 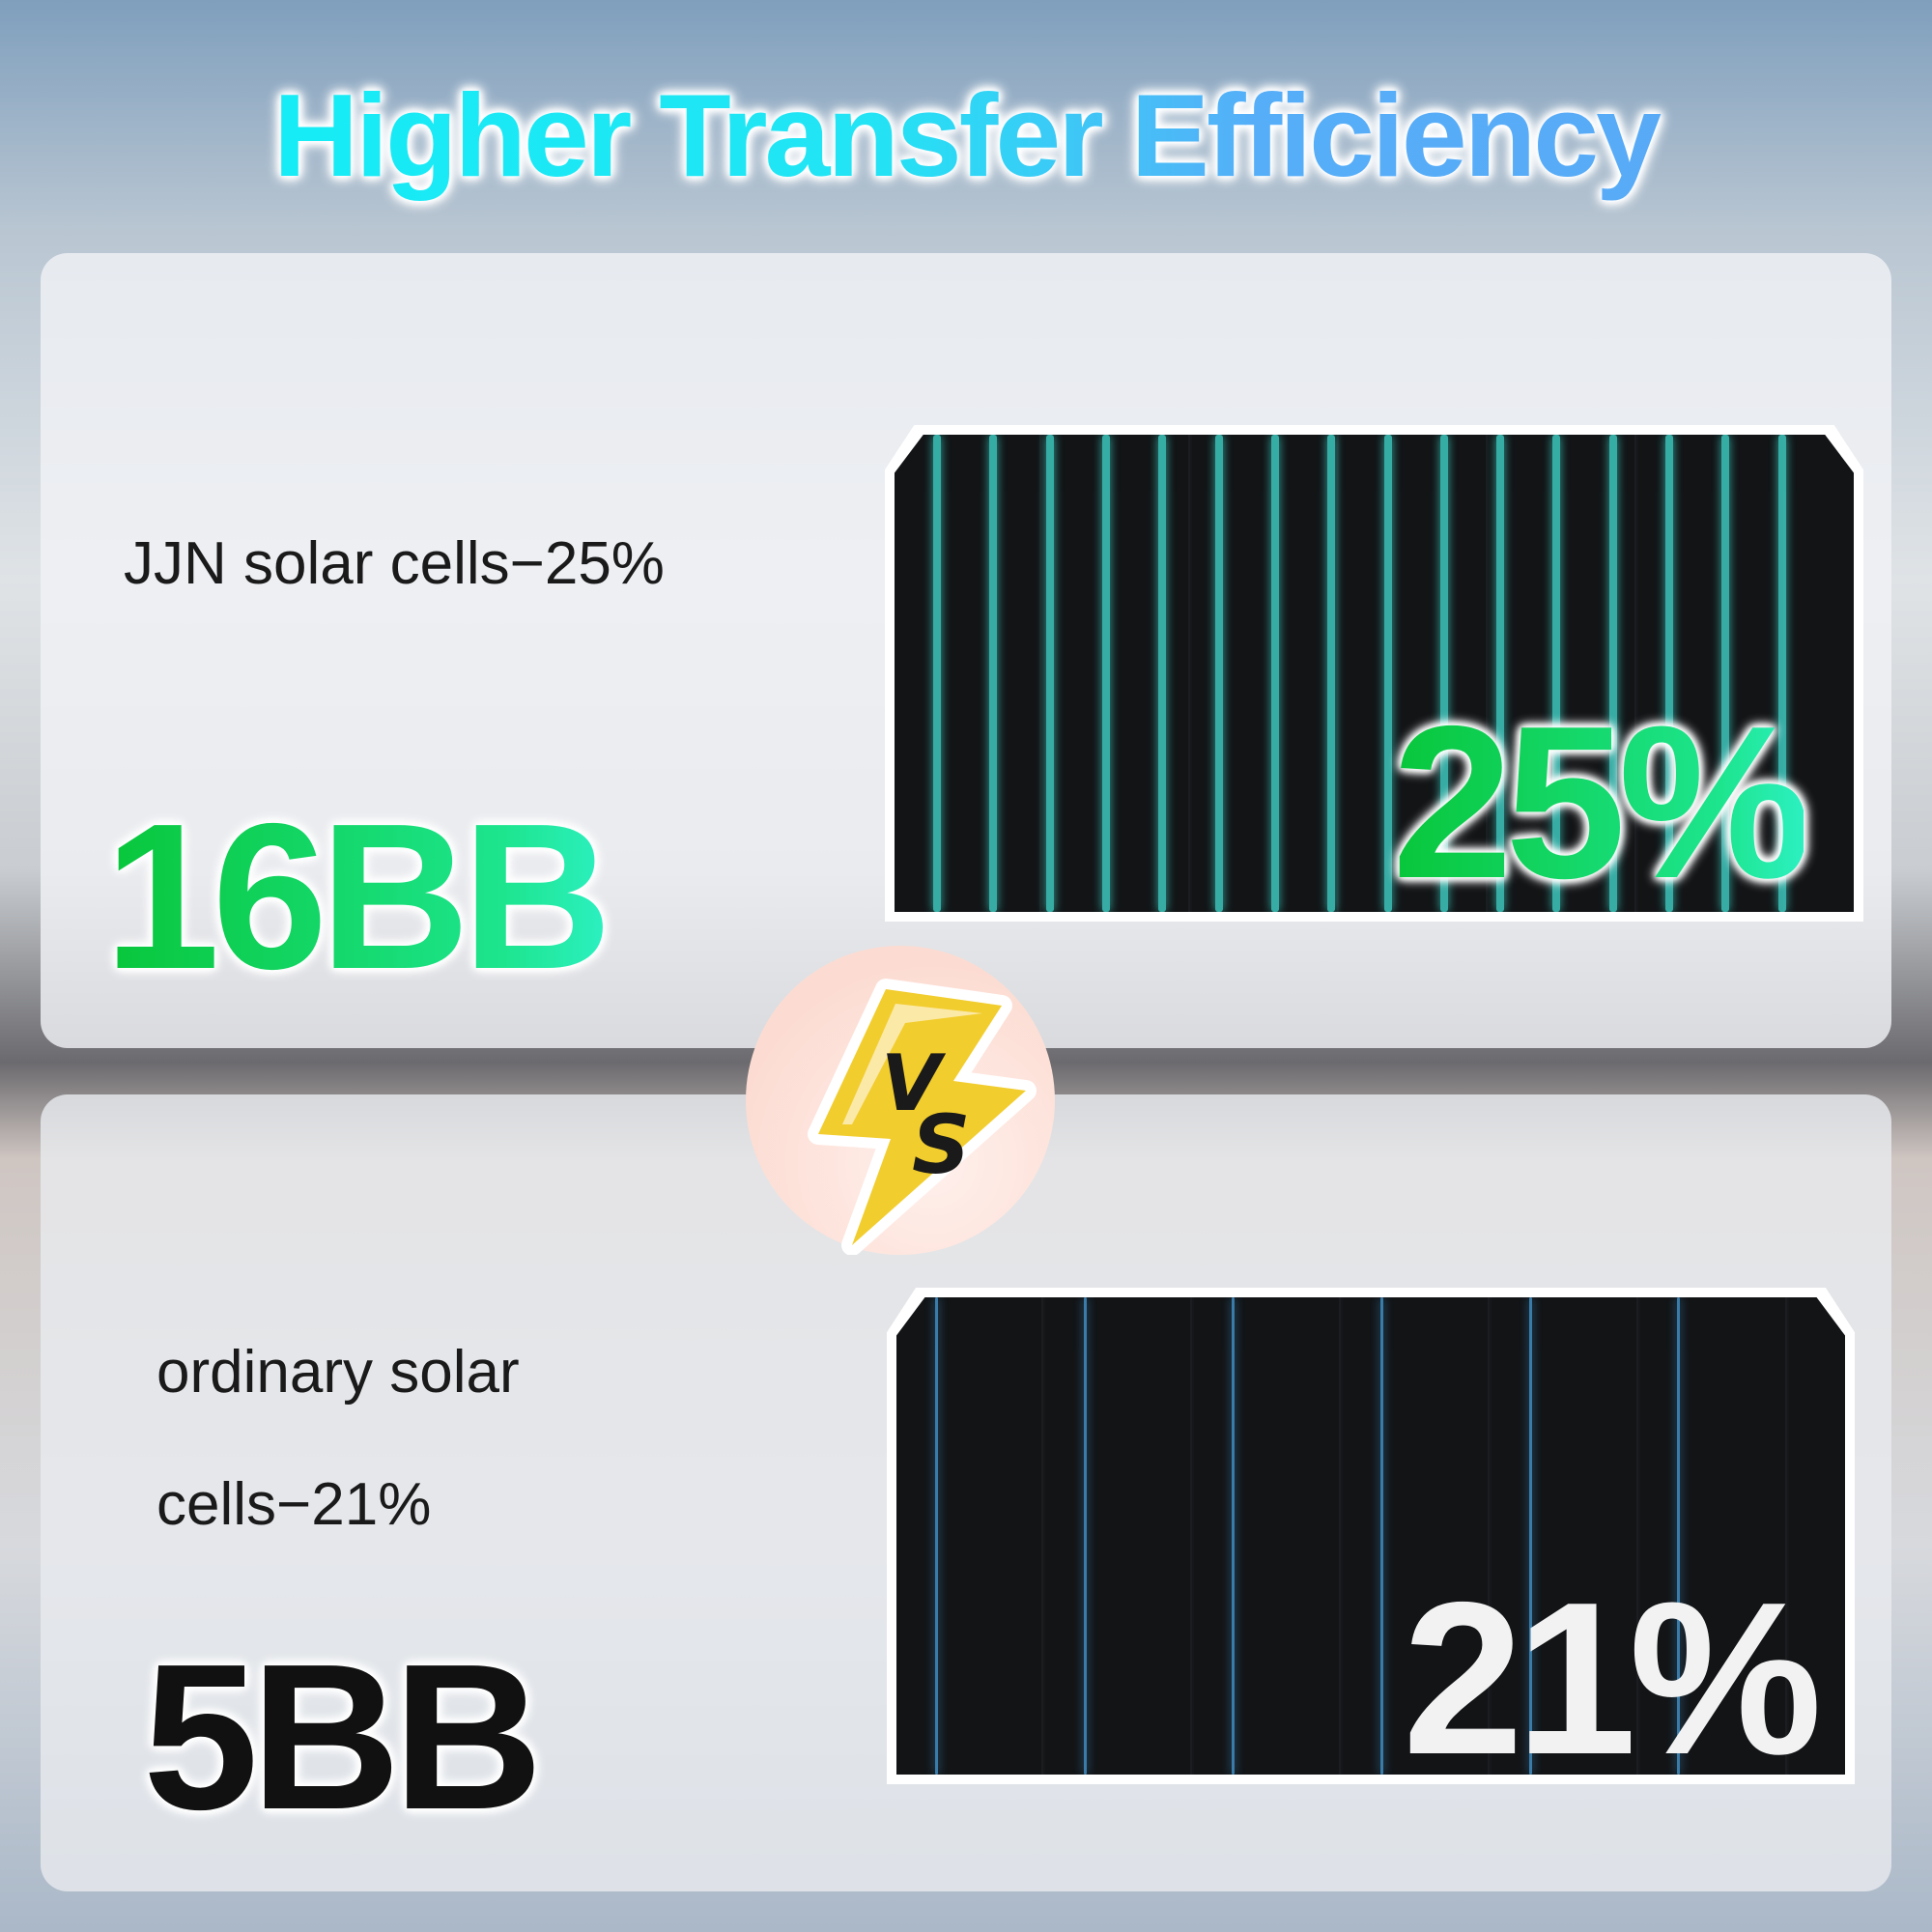 I want to click on page-title: Higher Transfer Efficiency, so click(x=966, y=135).